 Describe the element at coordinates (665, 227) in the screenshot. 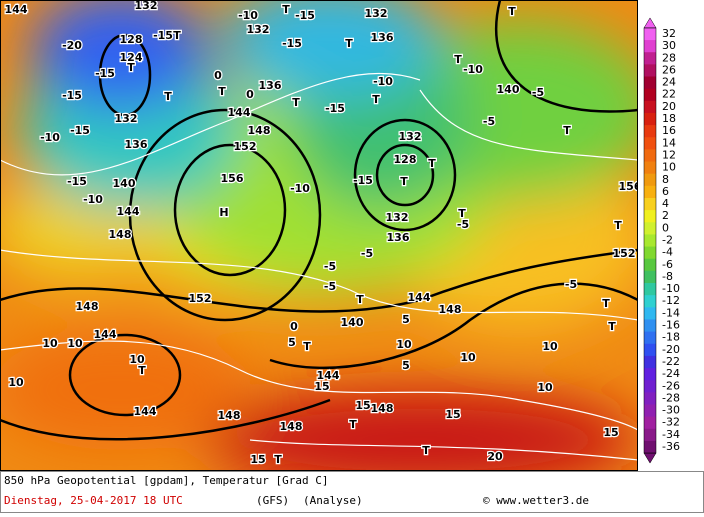

I see `colorbar-label: 0` at that location.